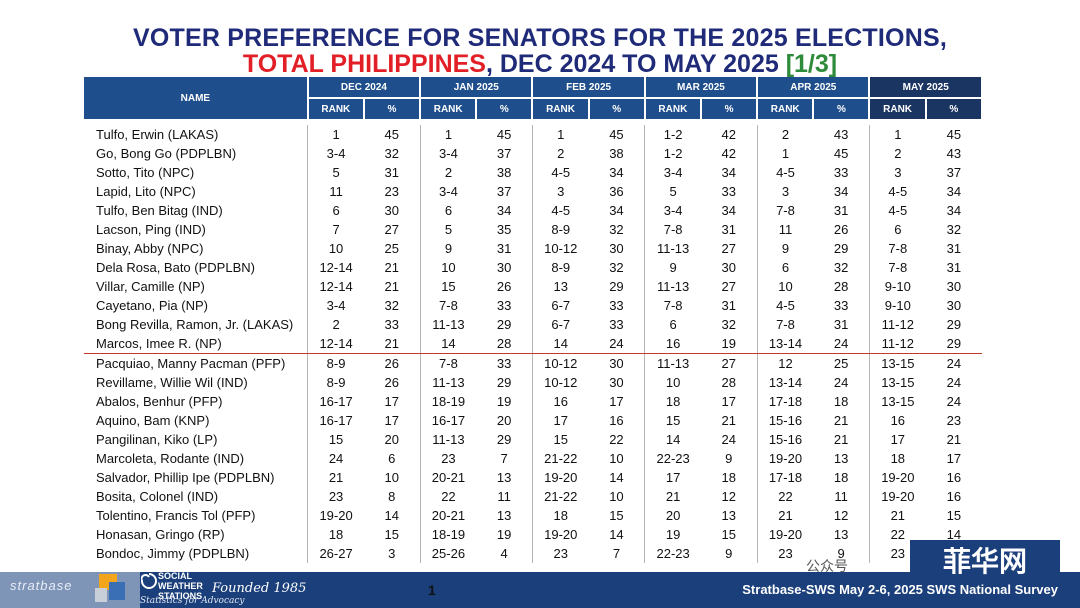 The image size is (1080, 608). I want to click on period-header: FEB 2025, so click(589, 88).